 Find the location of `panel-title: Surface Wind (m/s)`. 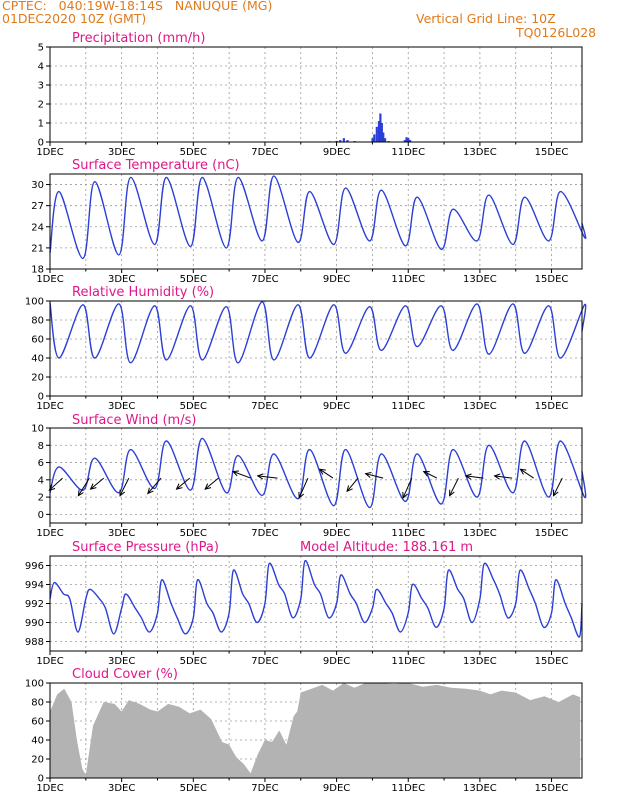

panel-title: Surface Wind (m/s) is located at coordinates (134, 420).